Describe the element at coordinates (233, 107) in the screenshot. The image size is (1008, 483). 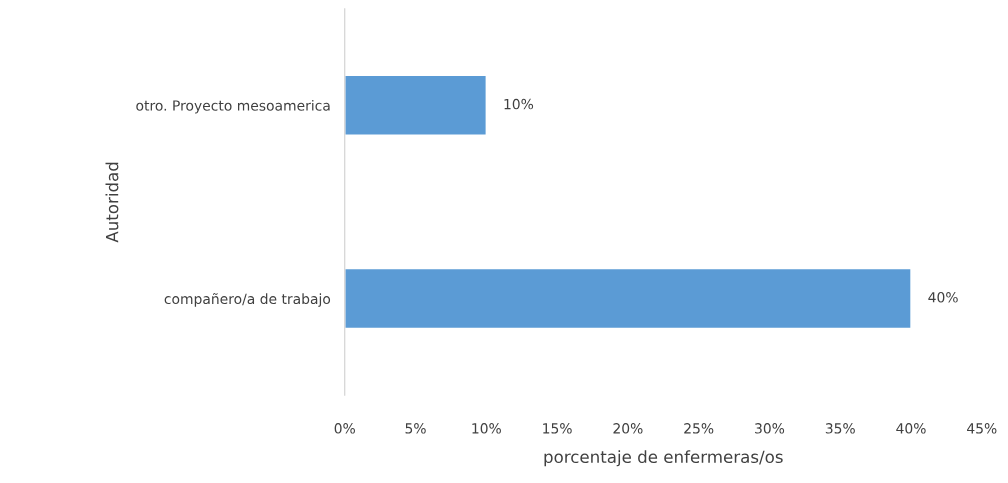
I see `y-tick-label: otro. Proyecto mesoamerica` at that location.